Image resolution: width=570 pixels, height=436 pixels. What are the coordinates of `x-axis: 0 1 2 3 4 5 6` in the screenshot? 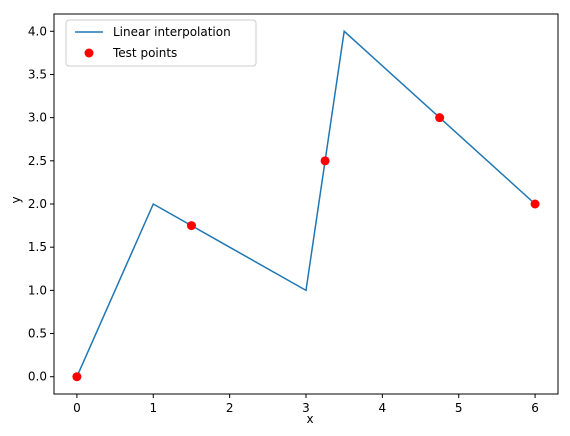 It's located at (306, 404).